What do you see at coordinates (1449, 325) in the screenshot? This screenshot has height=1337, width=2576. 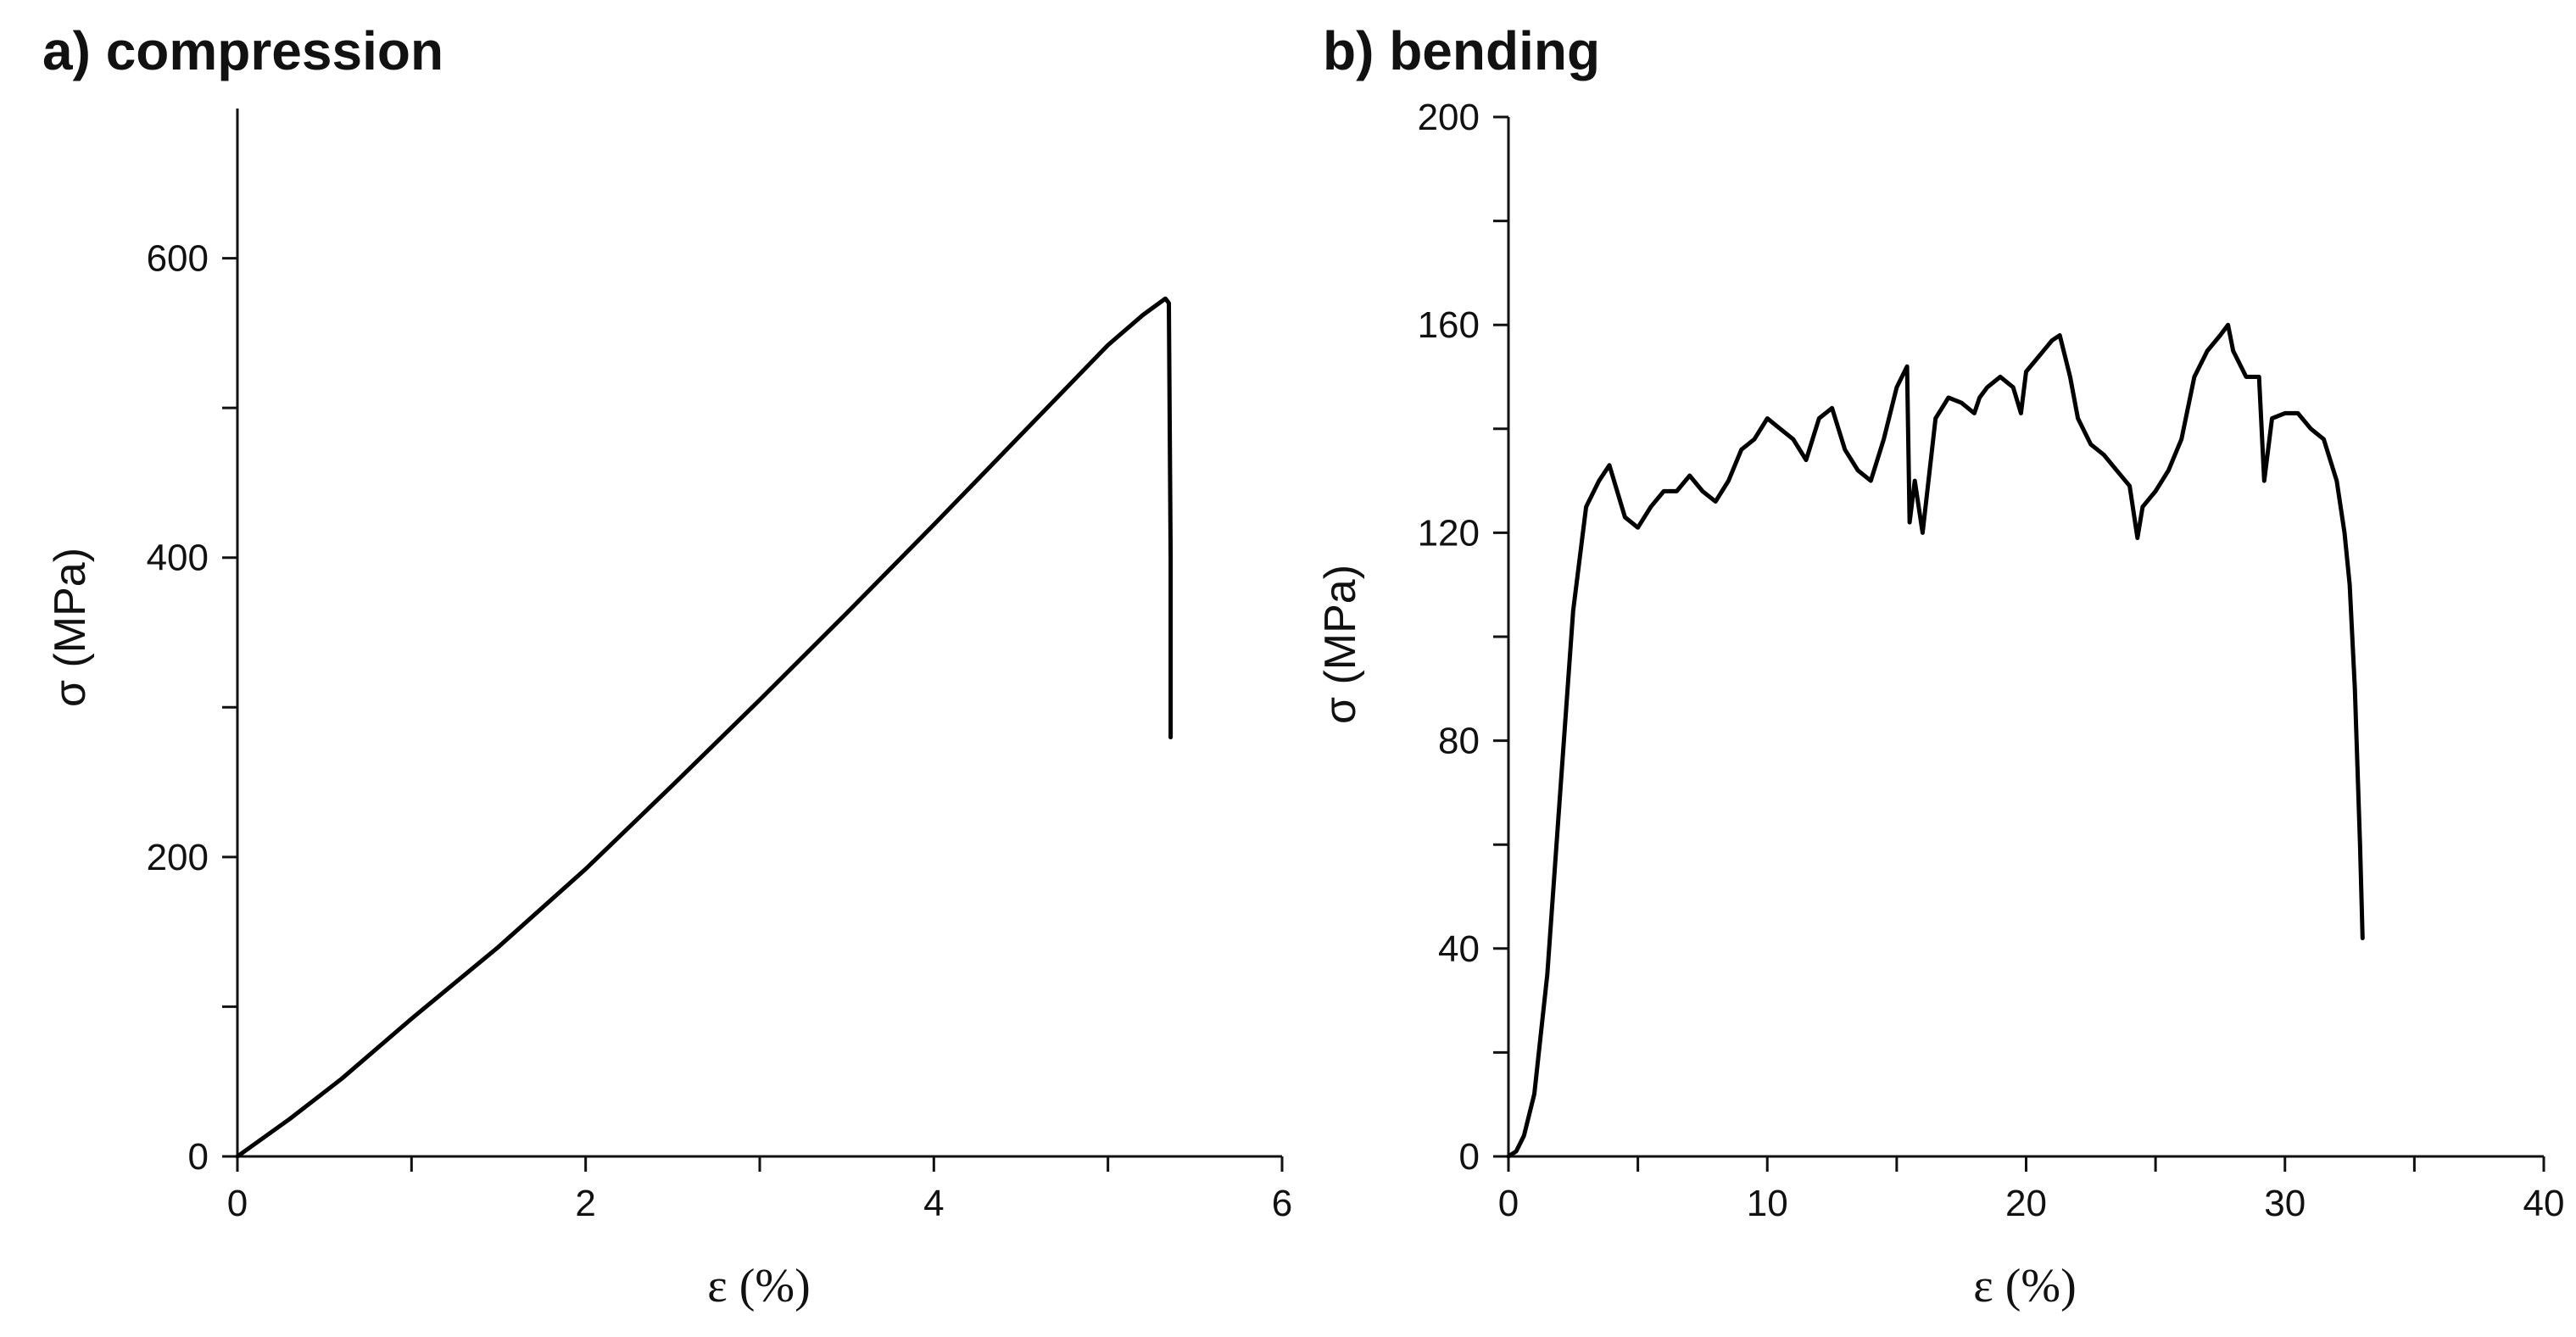 I see `y-tick-label: 160` at bounding box center [1449, 325].